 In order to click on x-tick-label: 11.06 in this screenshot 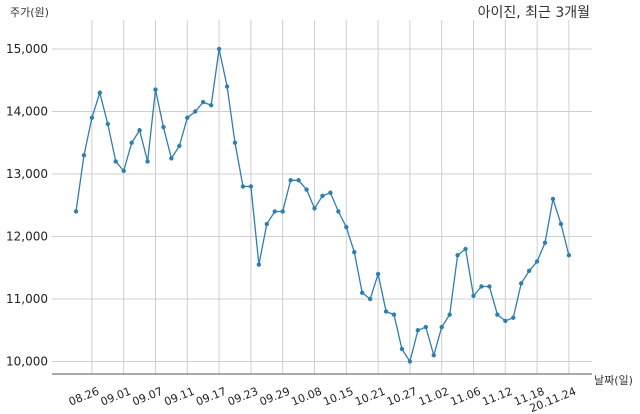, I will do `click(466, 397)`.